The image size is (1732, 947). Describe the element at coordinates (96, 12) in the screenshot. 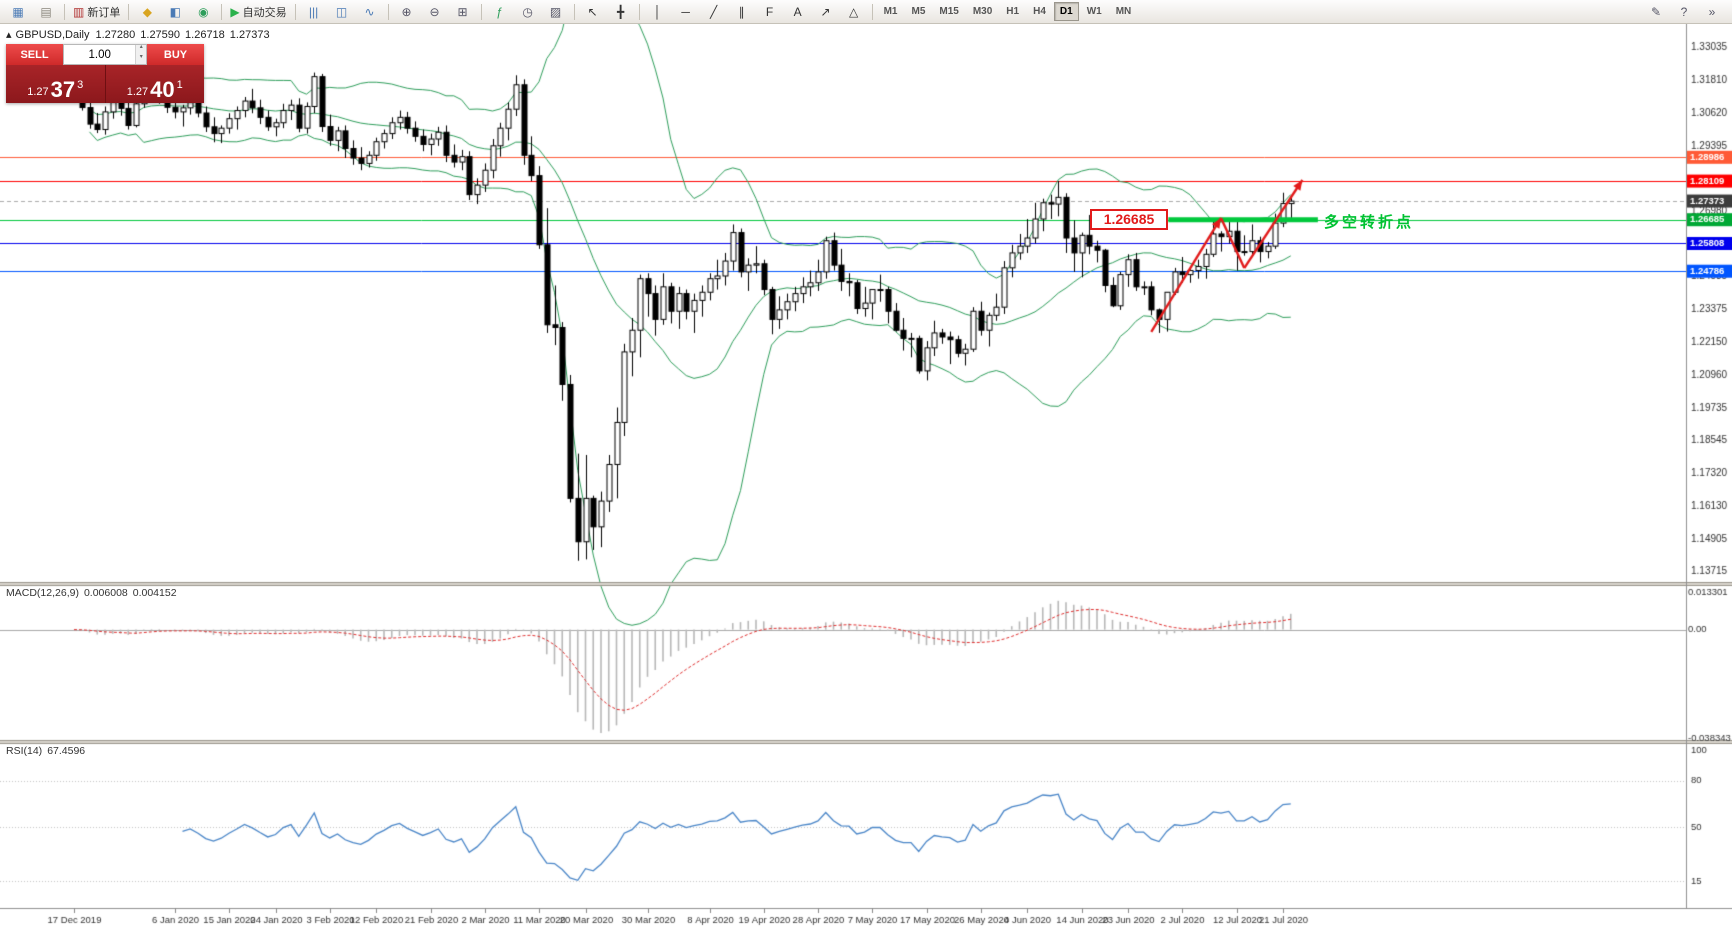

I see `new-order-button: ▥ 新订单` at that location.